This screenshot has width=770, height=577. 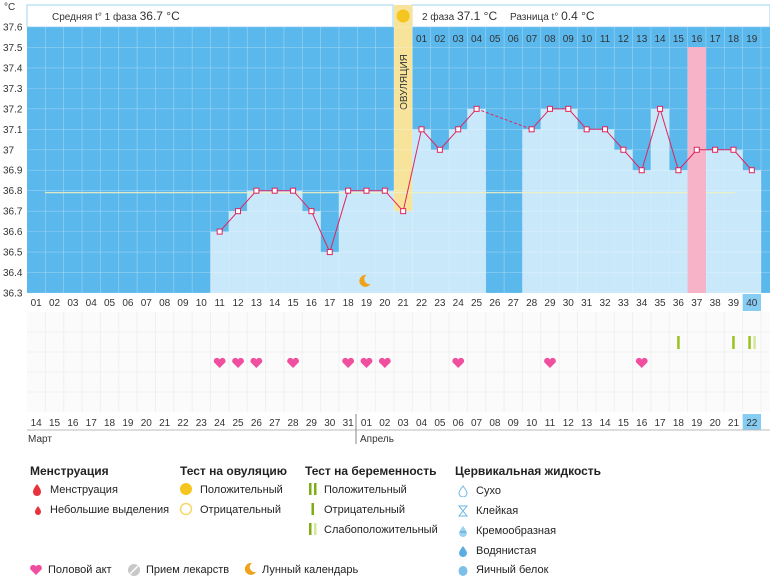 I want to click on legend-pregnancy-title: Тест на беременность, so click(x=371, y=471).